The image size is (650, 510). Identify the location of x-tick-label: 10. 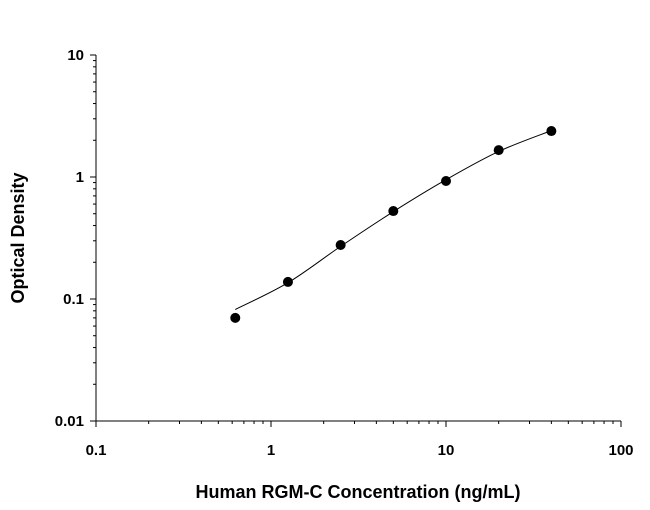
(446, 450).